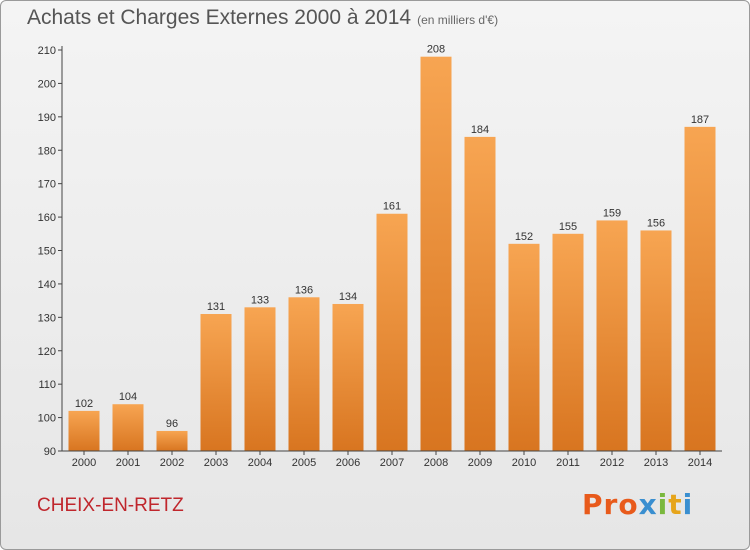 The image size is (750, 550). Describe the element at coordinates (47, 318) in the screenshot. I see `y-tick-label: 130` at that location.